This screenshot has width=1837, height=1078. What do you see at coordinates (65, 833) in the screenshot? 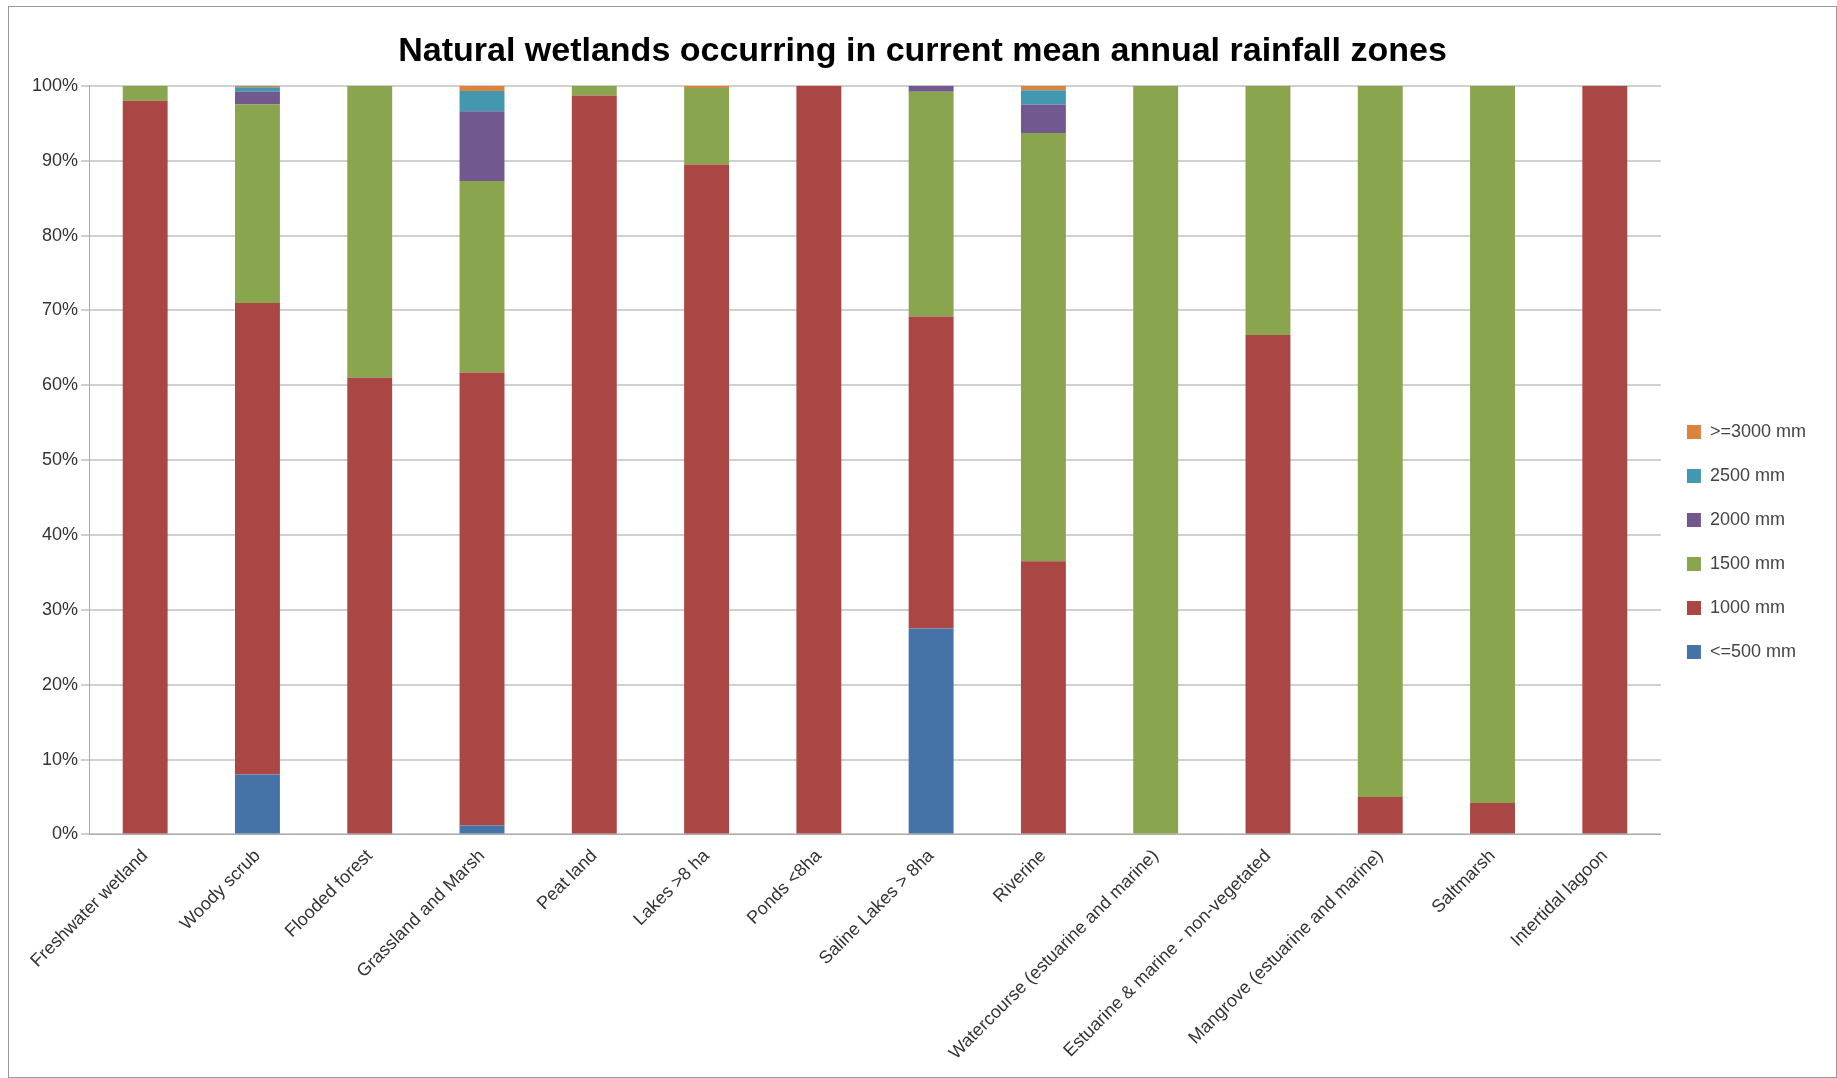
I see `y-tick-label: 0%` at bounding box center [65, 833].